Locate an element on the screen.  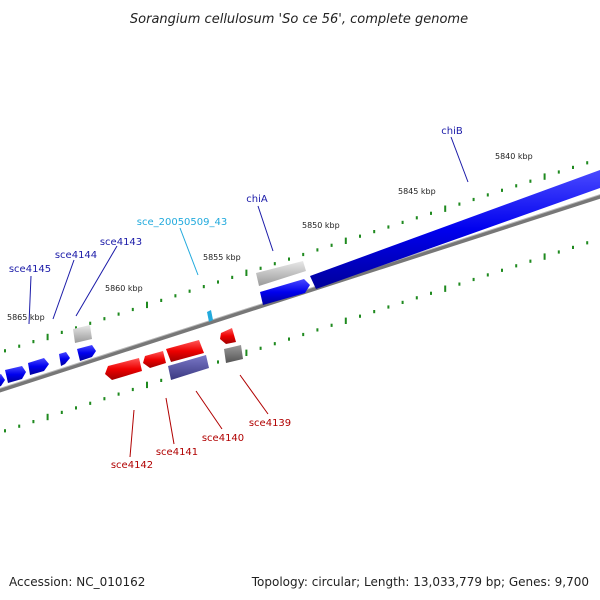
gene-sce4139-arrow is located at coordinates (228, 336).